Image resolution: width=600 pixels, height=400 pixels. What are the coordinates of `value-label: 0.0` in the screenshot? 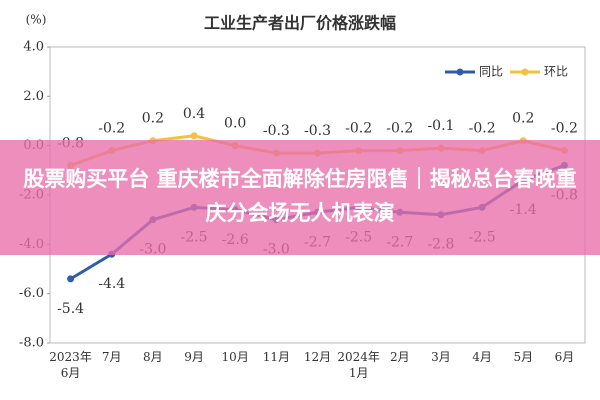 It's located at (235, 124).